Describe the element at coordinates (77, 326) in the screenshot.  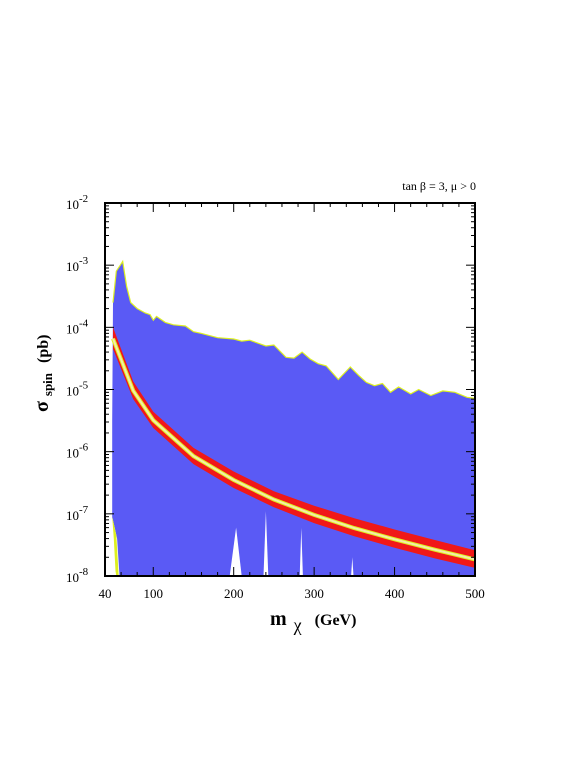
I see `y-tick-label: 10⁻⁴` at that location.